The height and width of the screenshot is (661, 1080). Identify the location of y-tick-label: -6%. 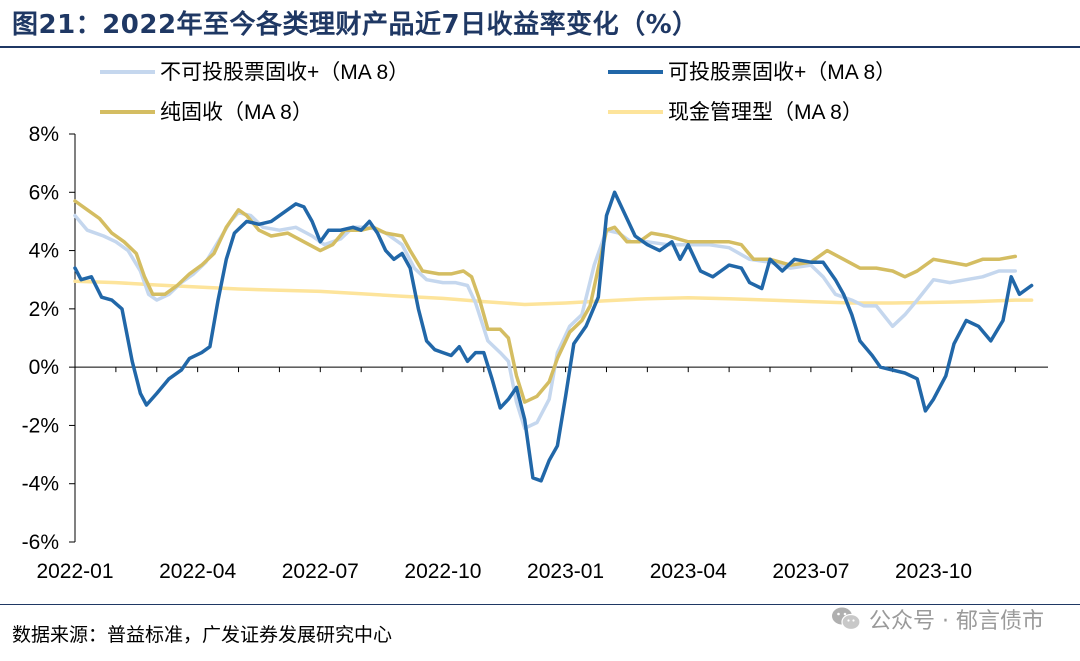
(40, 542).